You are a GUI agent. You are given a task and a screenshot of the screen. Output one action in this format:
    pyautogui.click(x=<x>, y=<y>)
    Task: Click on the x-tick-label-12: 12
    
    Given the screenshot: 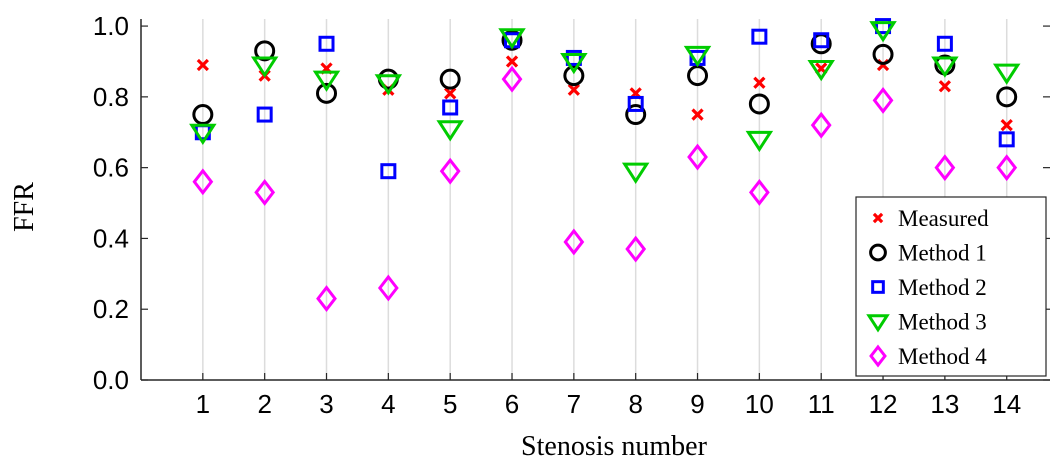 What is the action you would take?
    pyautogui.click(x=883, y=404)
    